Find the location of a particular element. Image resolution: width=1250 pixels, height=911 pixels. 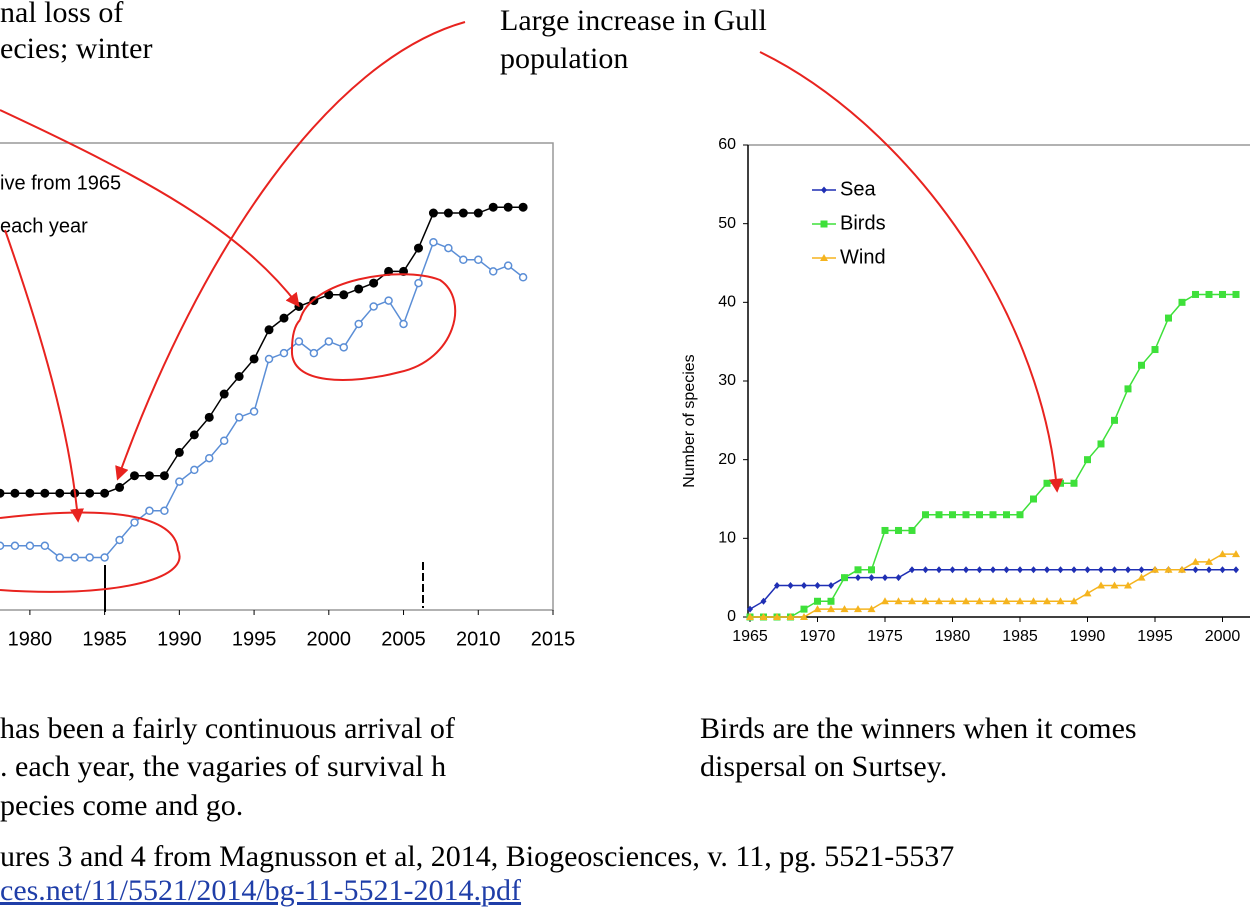

x-tick-label: 2015 is located at coordinates (553, 639).